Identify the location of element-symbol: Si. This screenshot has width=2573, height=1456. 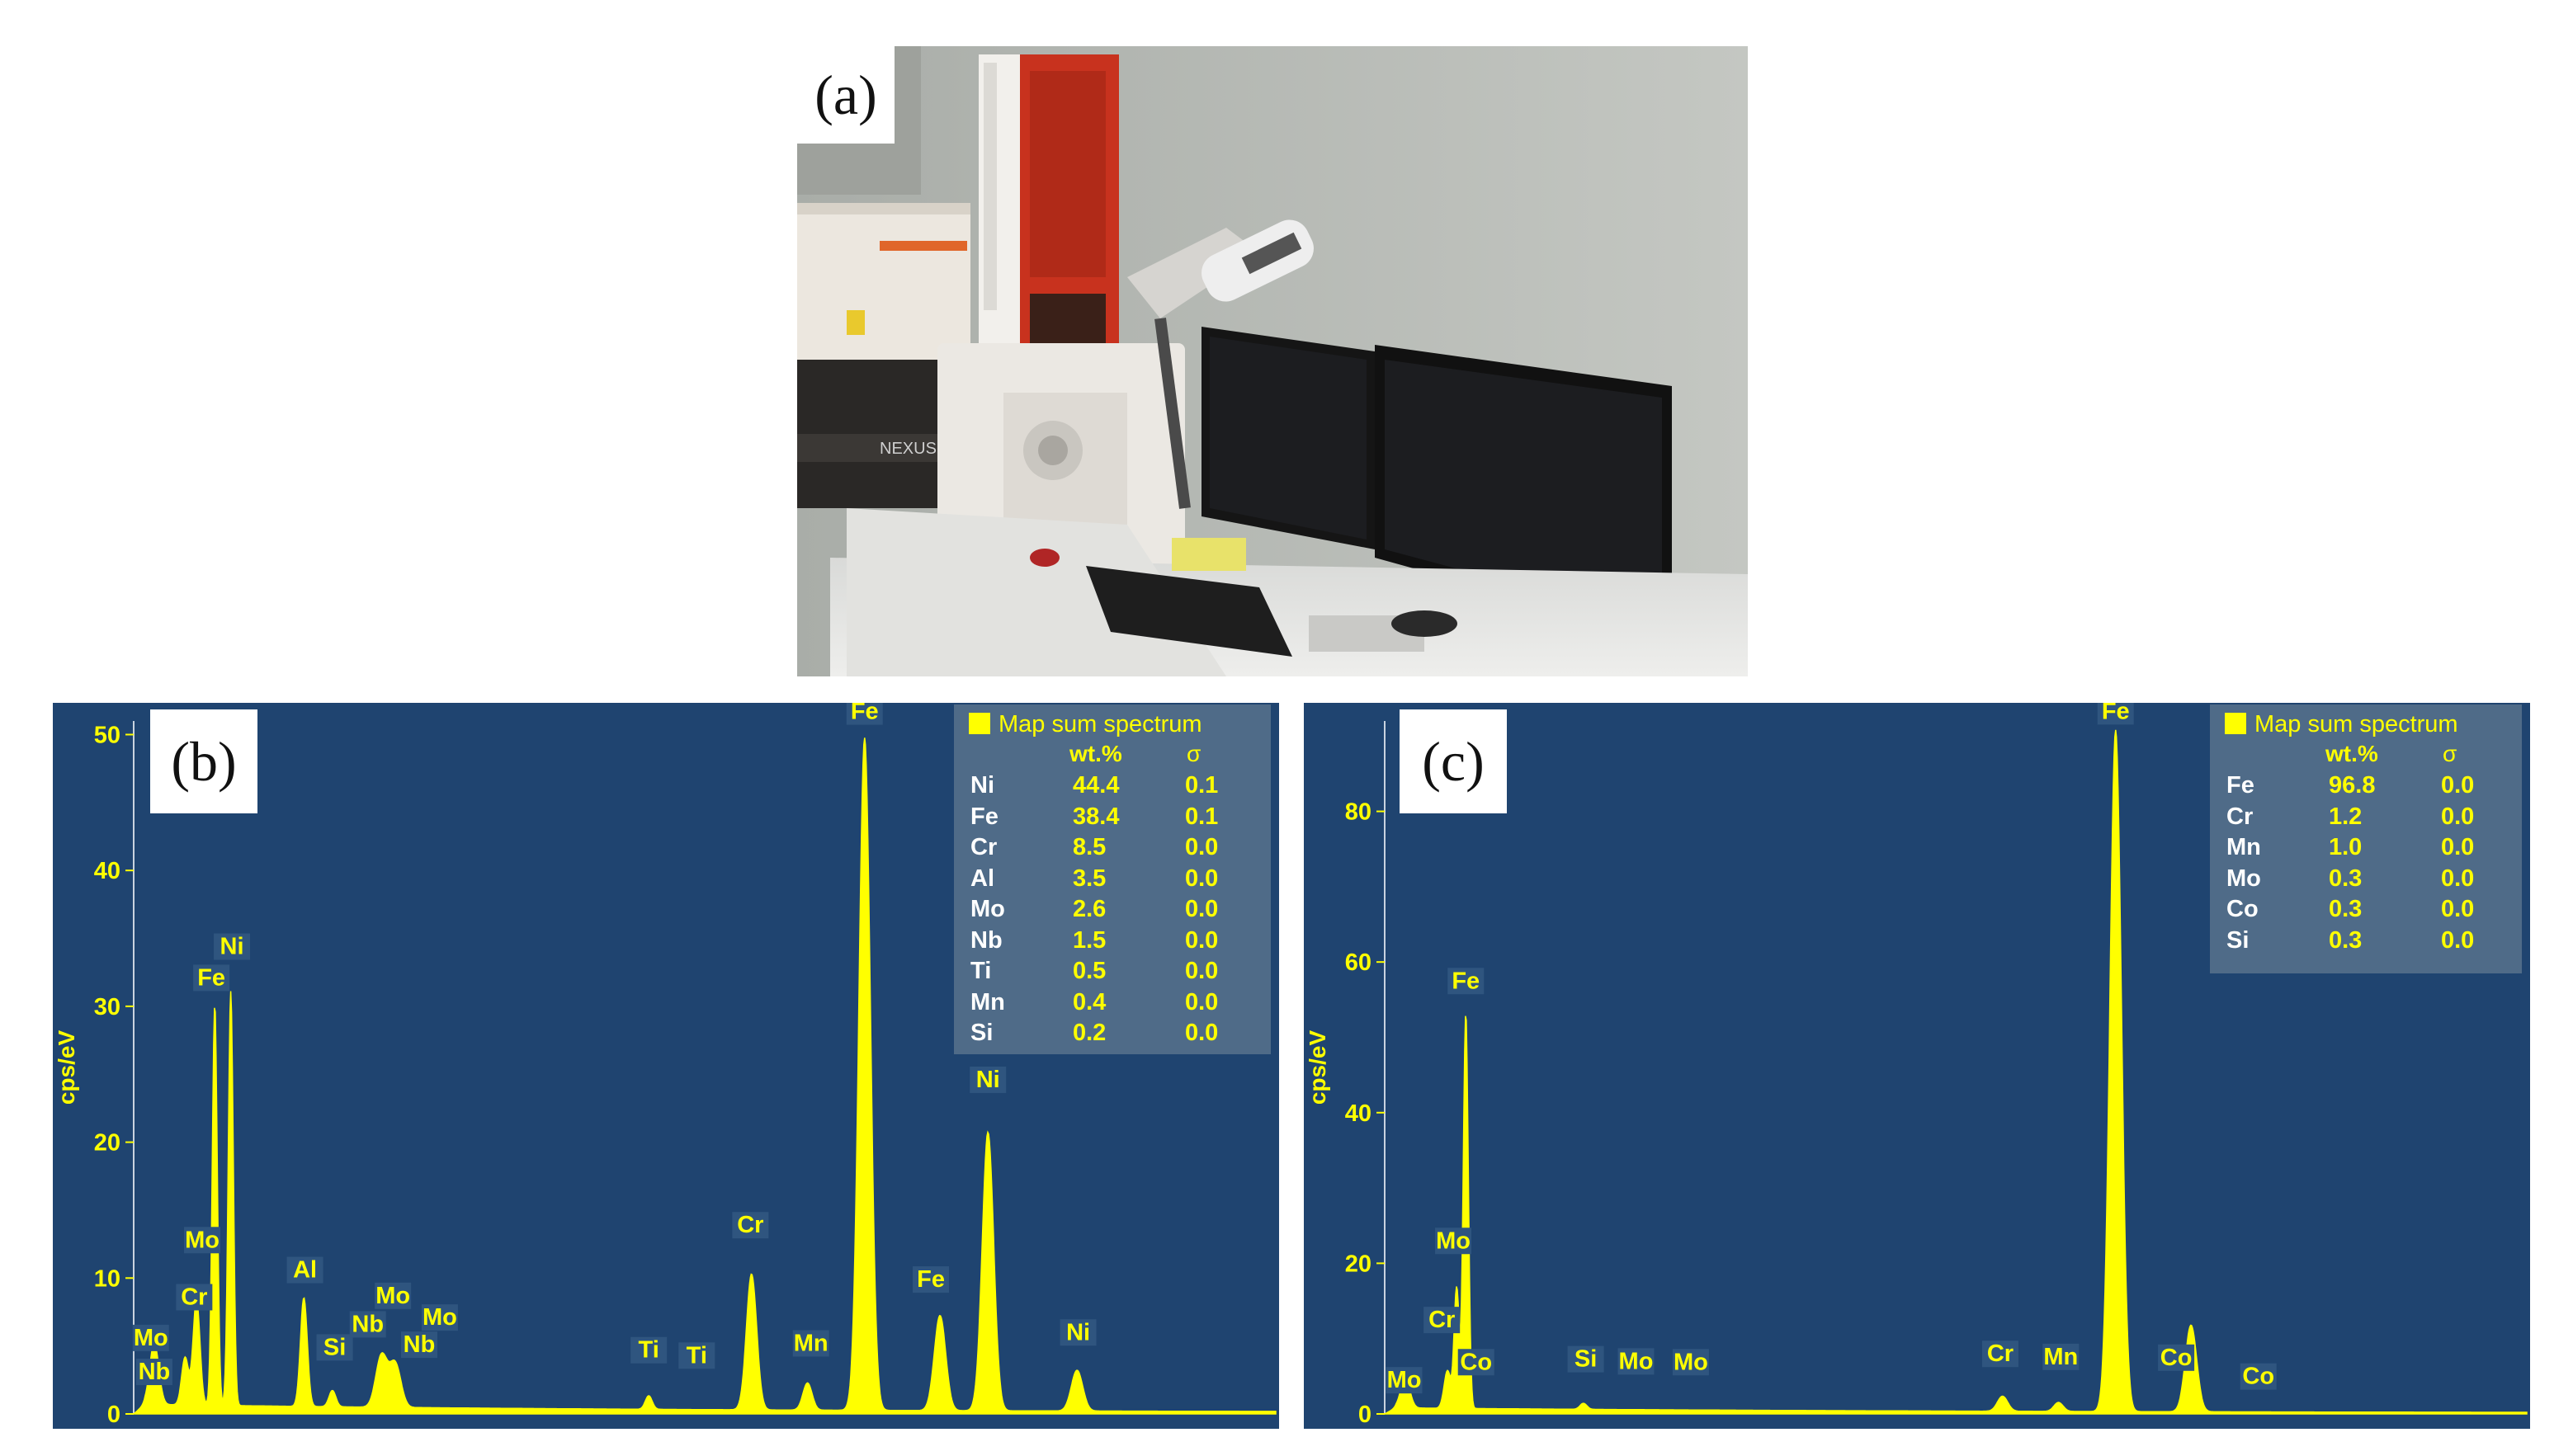
(982, 1033).